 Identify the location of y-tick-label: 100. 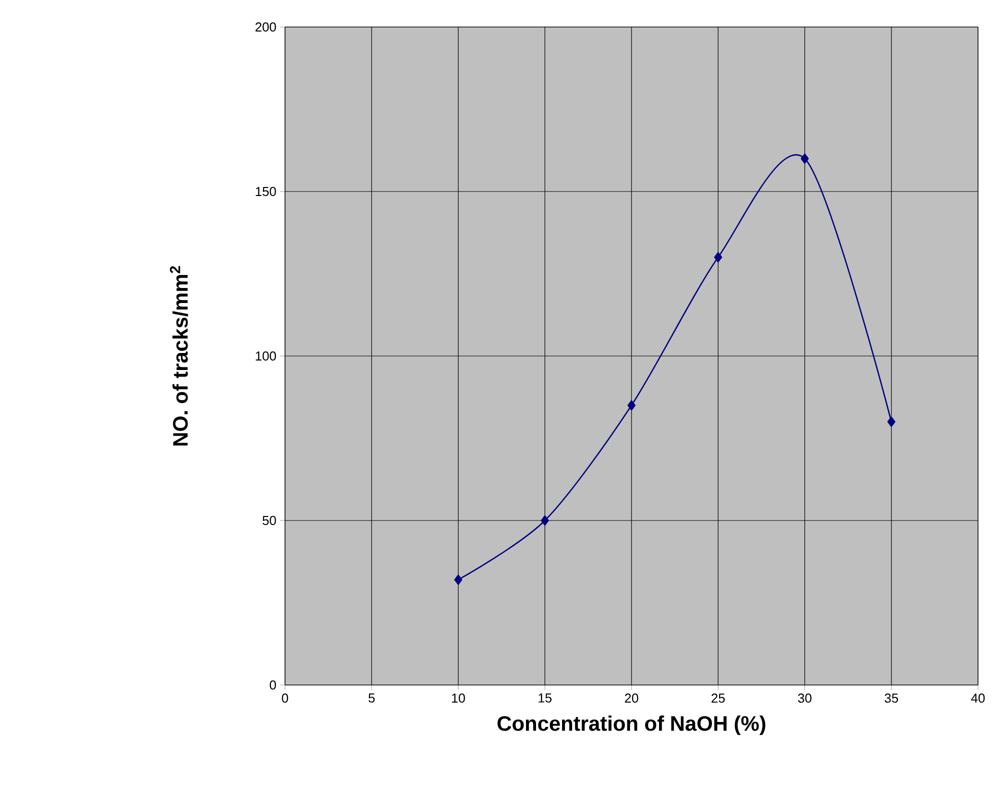
(266, 356).